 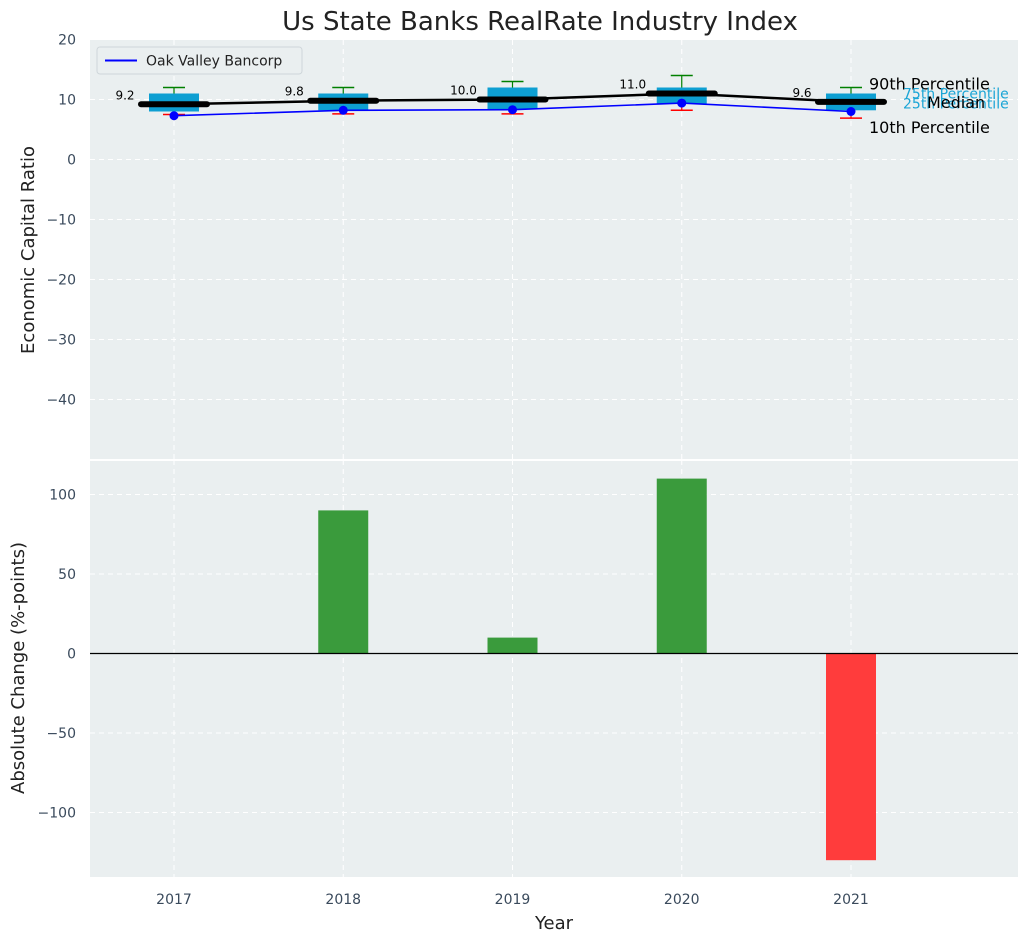 I want to click on legend-label-oak-valley: Oak Valley Bancorp, so click(x=214, y=62).